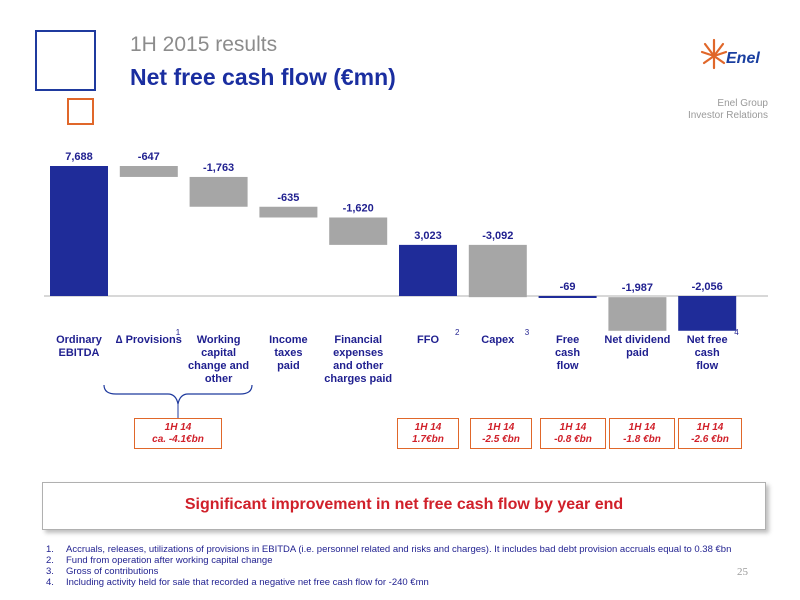 The image size is (800, 600). What do you see at coordinates (637, 346) in the screenshot?
I see `category-label-8: Net dividend paid` at bounding box center [637, 346].